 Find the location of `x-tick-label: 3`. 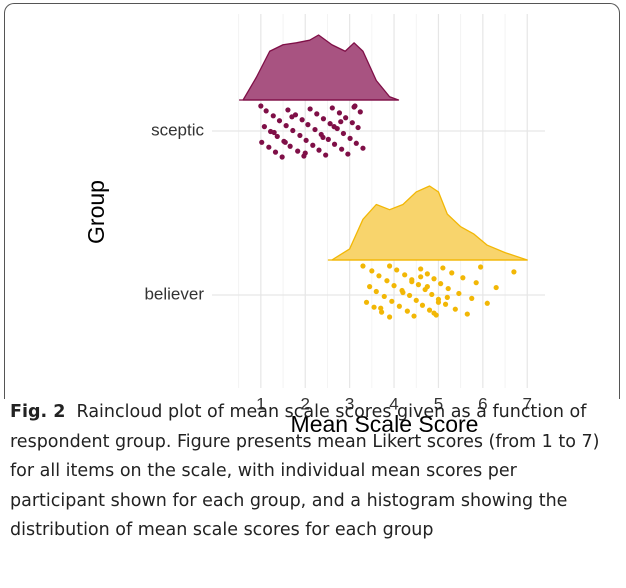

x-tick-label: 3 is located at coordinates (349, 403).